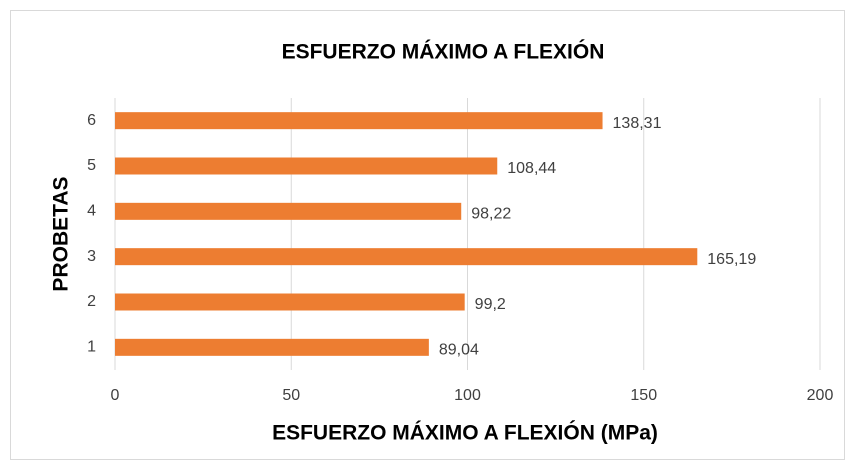  I want to click on y-tick-label: 2, so click(91, 301).